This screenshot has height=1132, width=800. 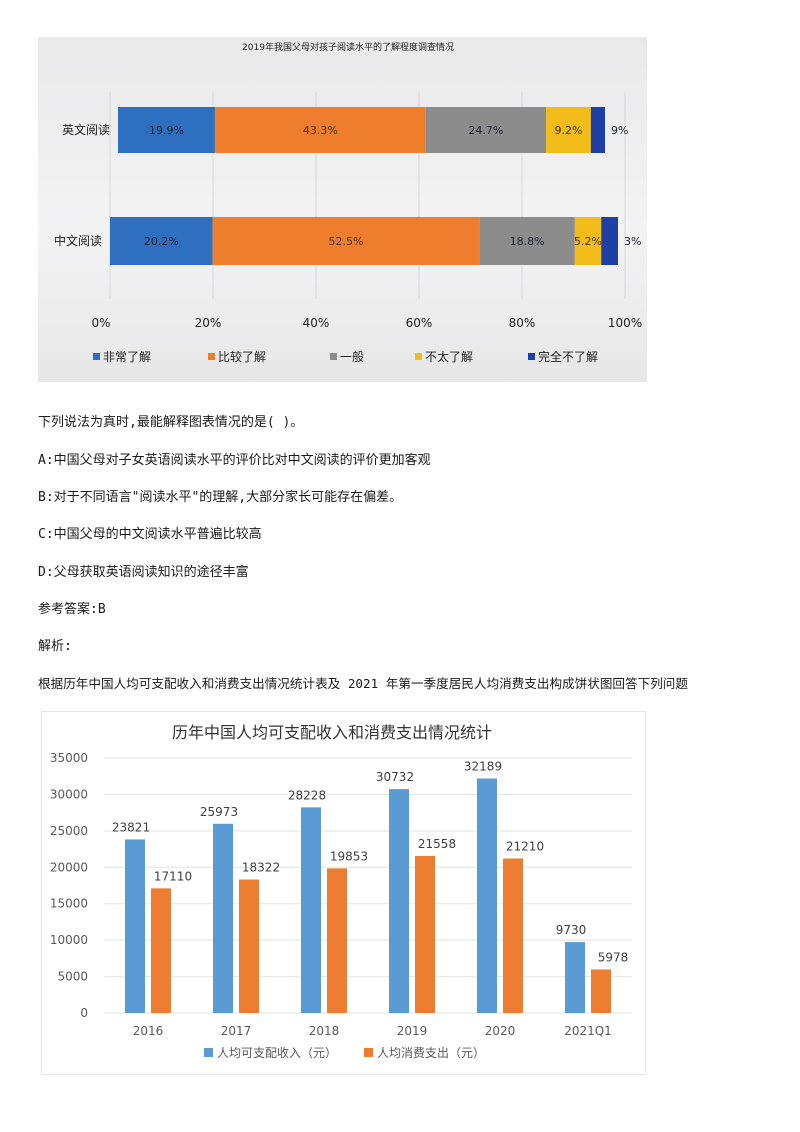 I want to click on data-label: 5978, so click(x=613, y=957).